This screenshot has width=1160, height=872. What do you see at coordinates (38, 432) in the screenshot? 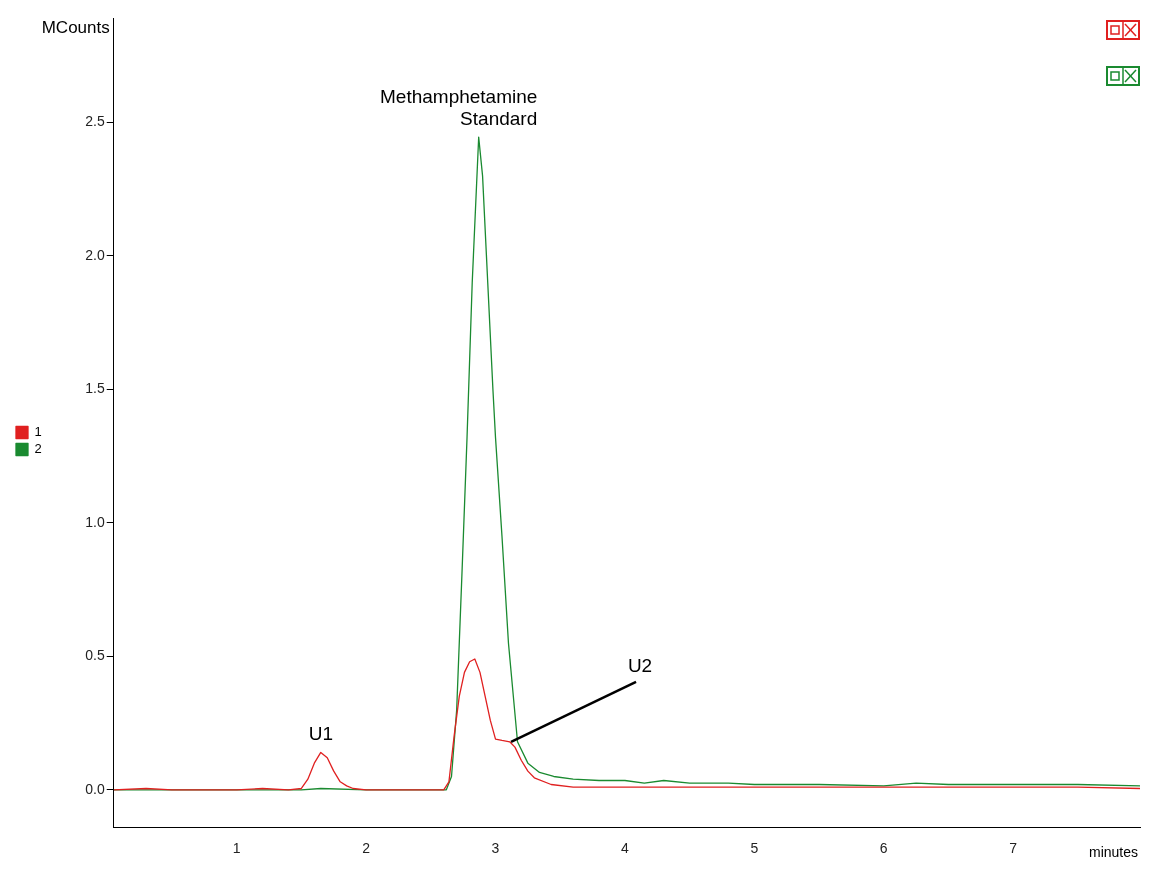
I see `legend-label: 1` at bounding box center [38, 432].